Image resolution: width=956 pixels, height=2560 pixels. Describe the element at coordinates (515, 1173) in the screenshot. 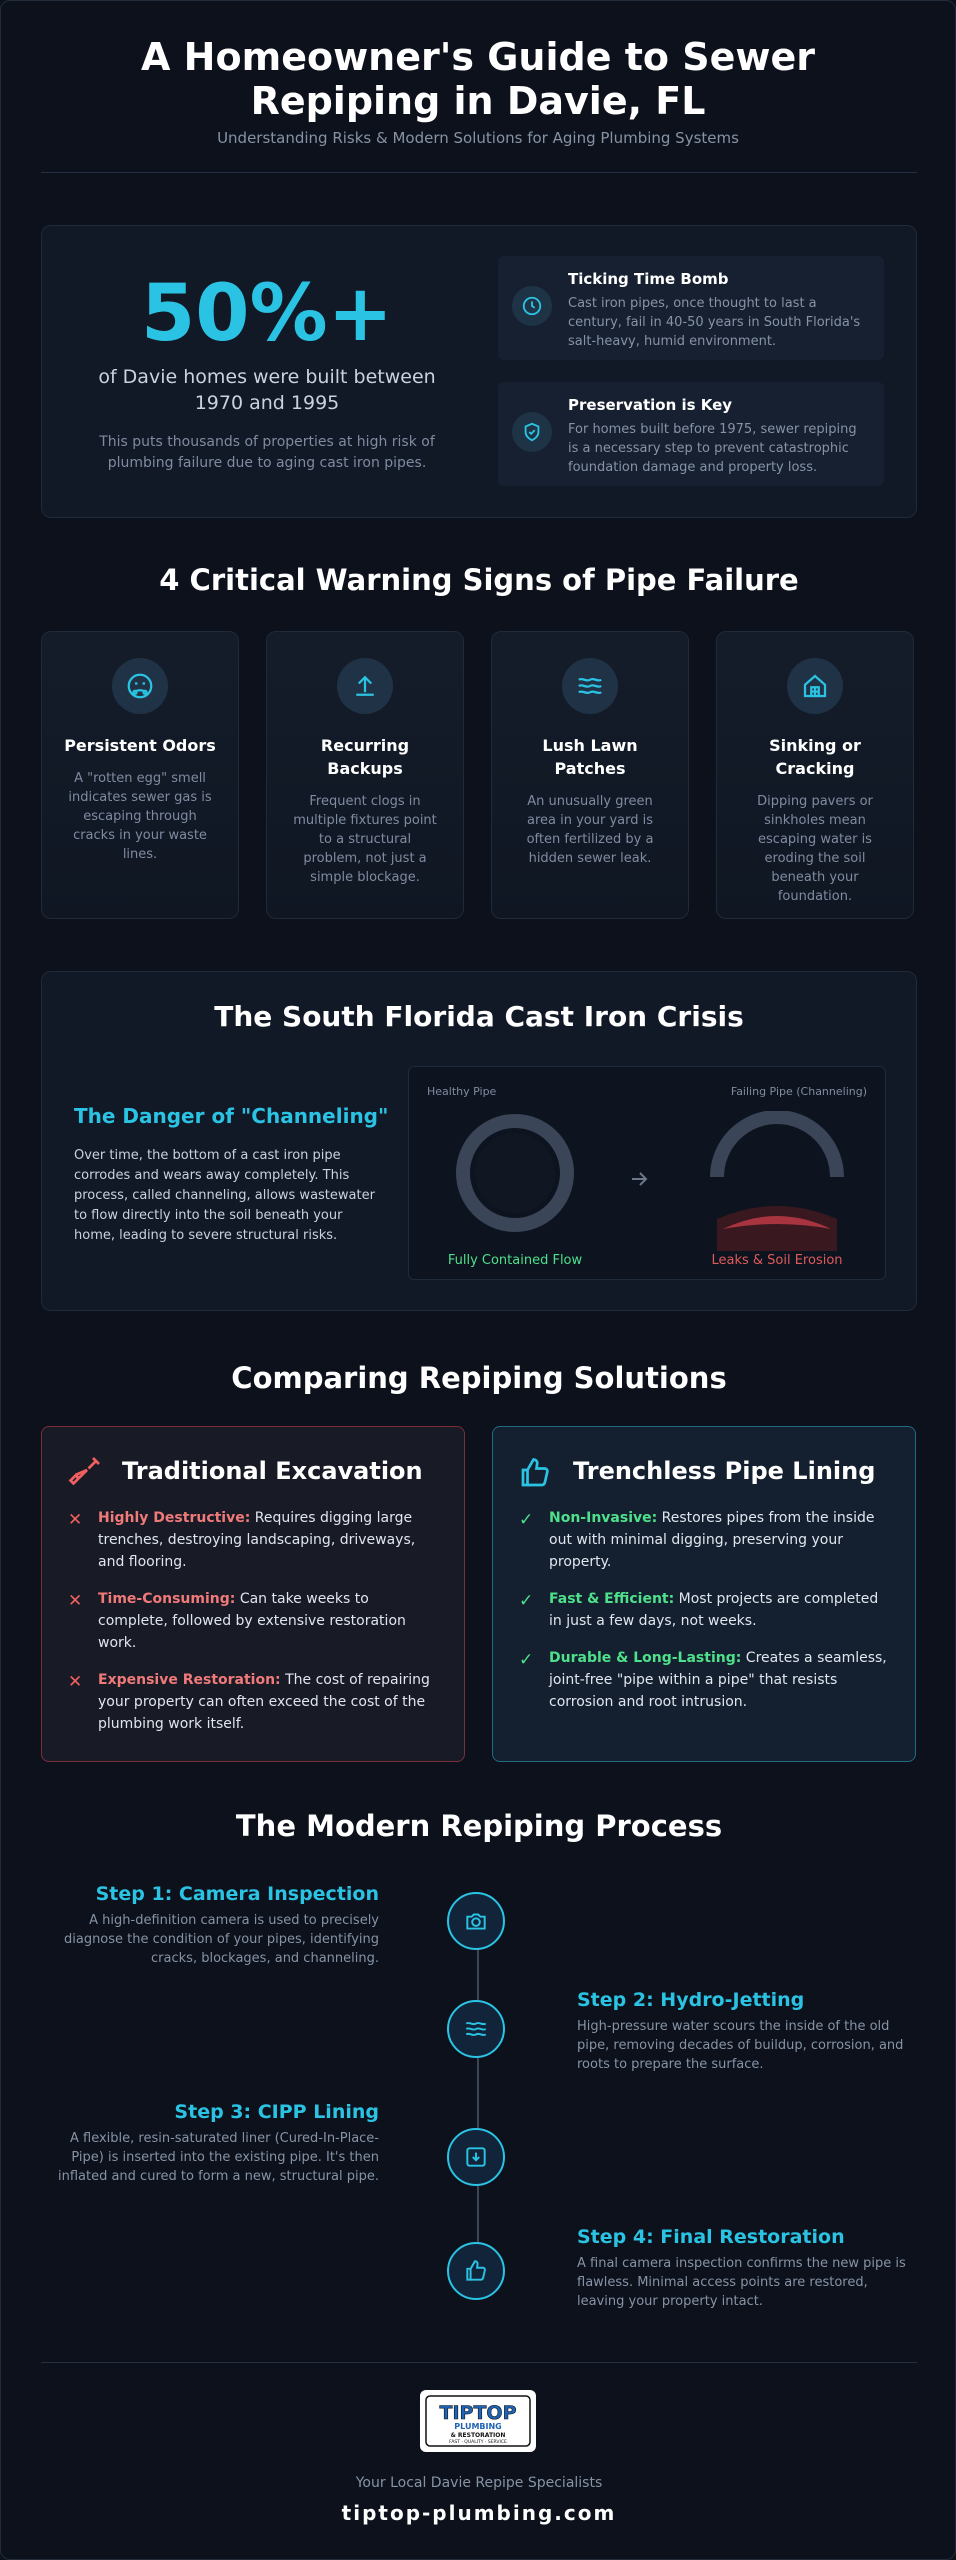

I see `healthy-pipe-graphic` at that location.